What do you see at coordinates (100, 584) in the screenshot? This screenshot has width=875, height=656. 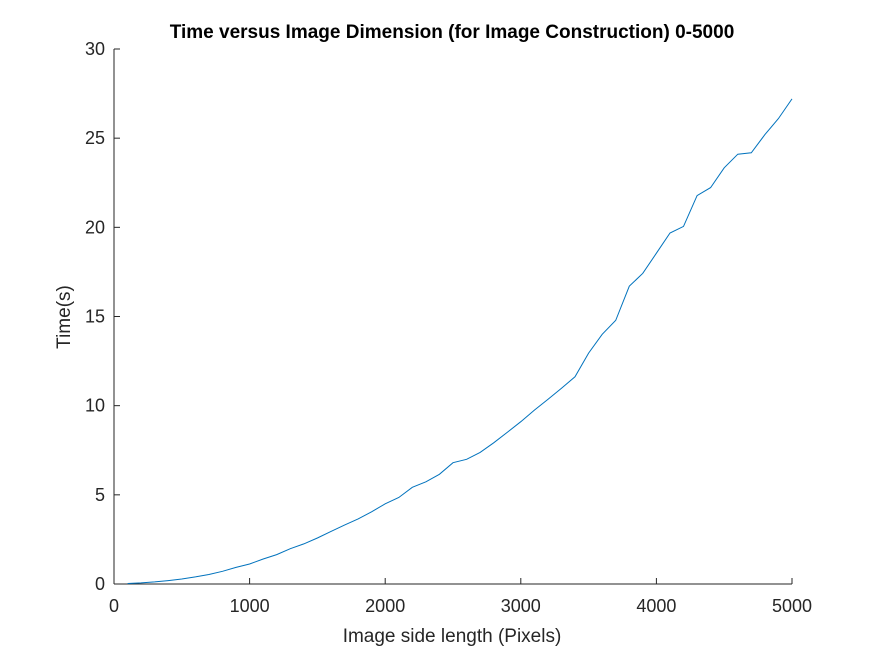 I see `y-tick-label-0: 0` at bounding box center [100, 584].